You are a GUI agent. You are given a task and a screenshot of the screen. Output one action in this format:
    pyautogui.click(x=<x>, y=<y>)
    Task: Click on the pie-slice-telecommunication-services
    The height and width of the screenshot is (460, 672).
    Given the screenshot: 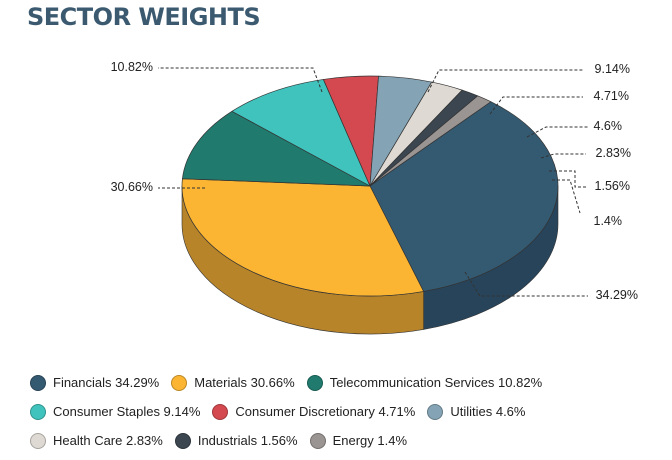 What is the action you would take?
    pyautogui.click(x=276, y=148)
    